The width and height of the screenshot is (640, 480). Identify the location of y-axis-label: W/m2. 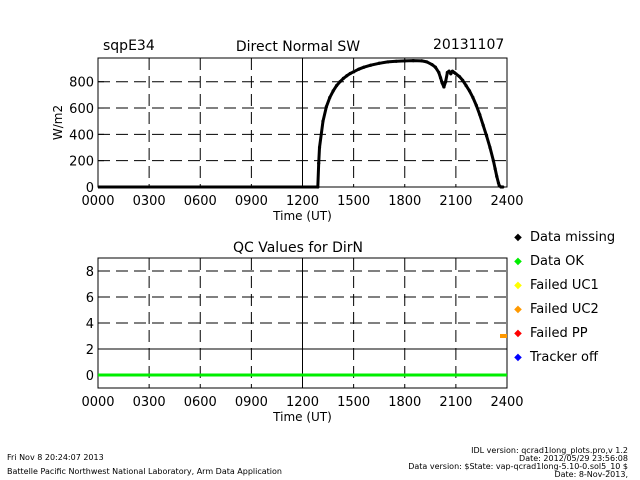
(58, 122).